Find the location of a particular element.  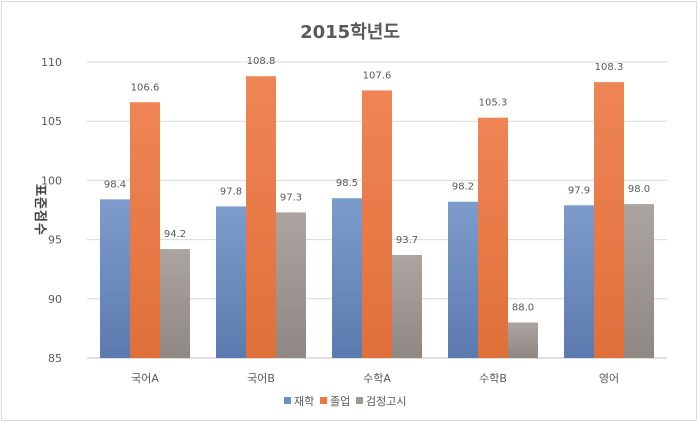

data-label-0-1: 106.6 is located at coordinates (145, 87).